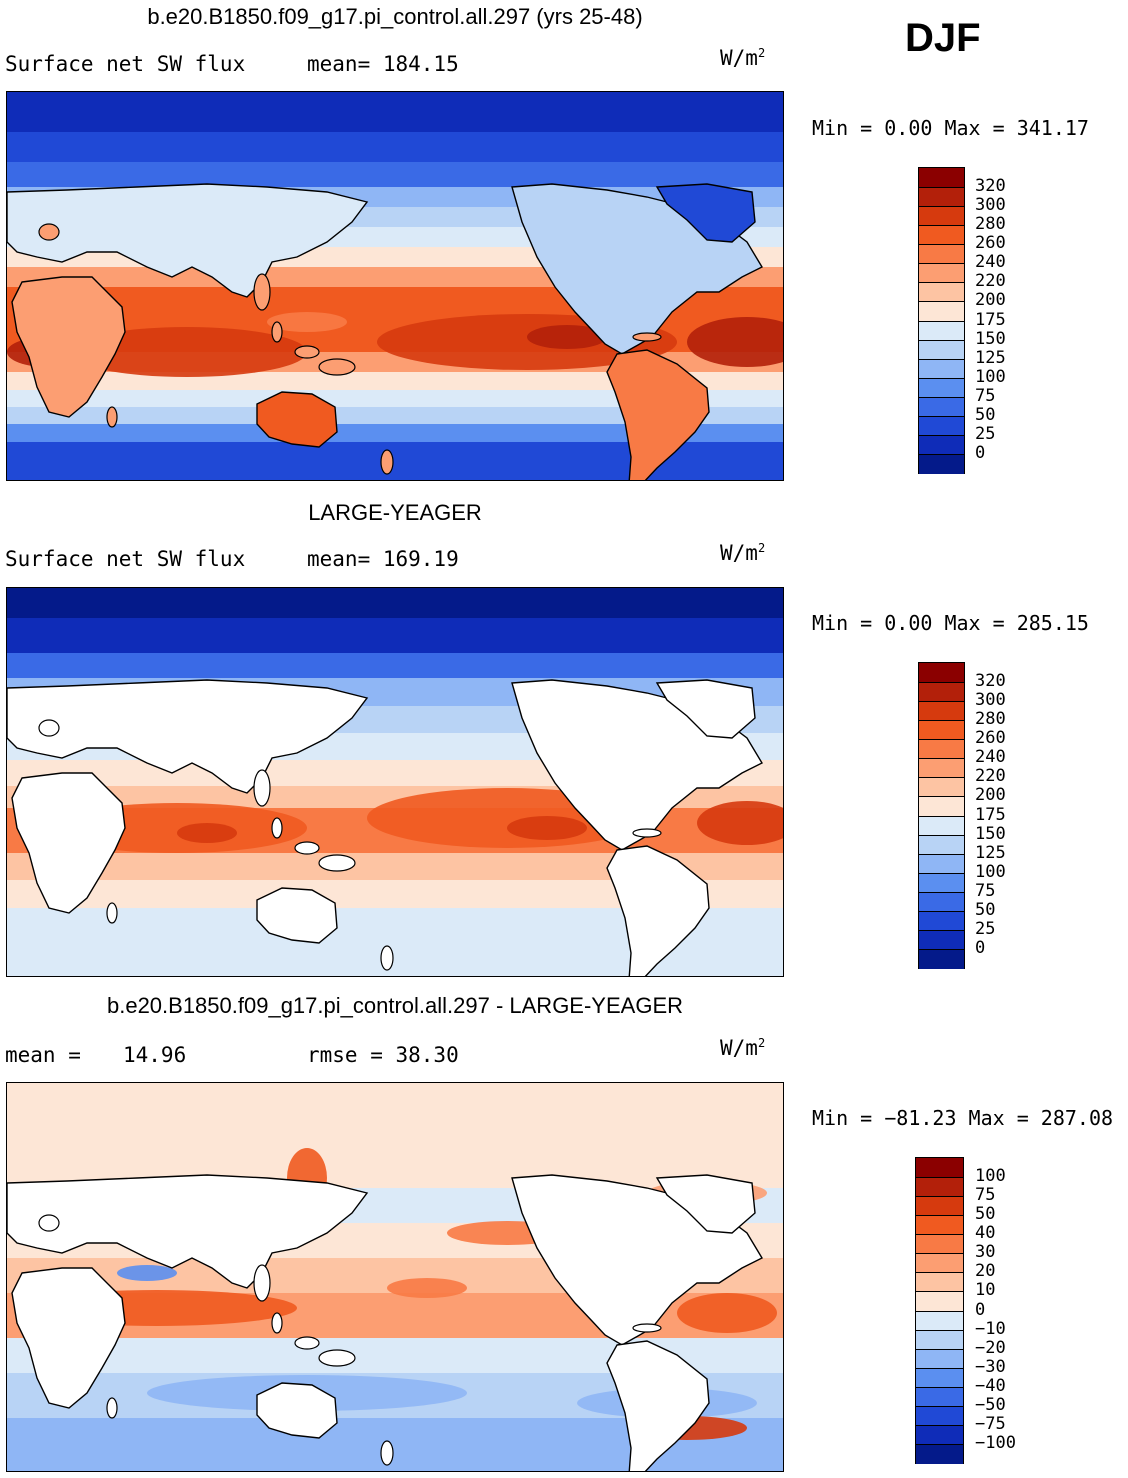  I want to click on panel2-mean: mean= 169.19, so click(383, 559).